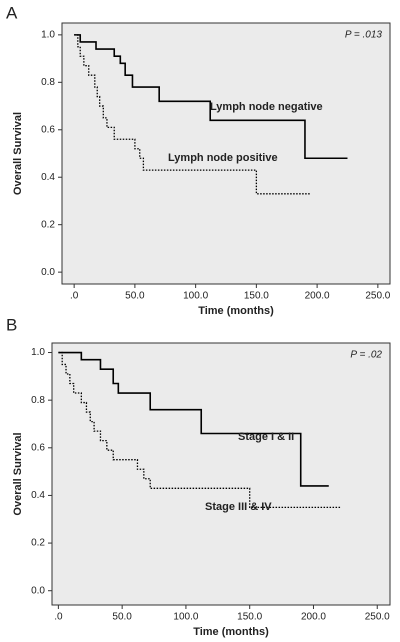 This screenshot has height=642, width=400. I want to click on panel-letter: A, so click(12, 12).